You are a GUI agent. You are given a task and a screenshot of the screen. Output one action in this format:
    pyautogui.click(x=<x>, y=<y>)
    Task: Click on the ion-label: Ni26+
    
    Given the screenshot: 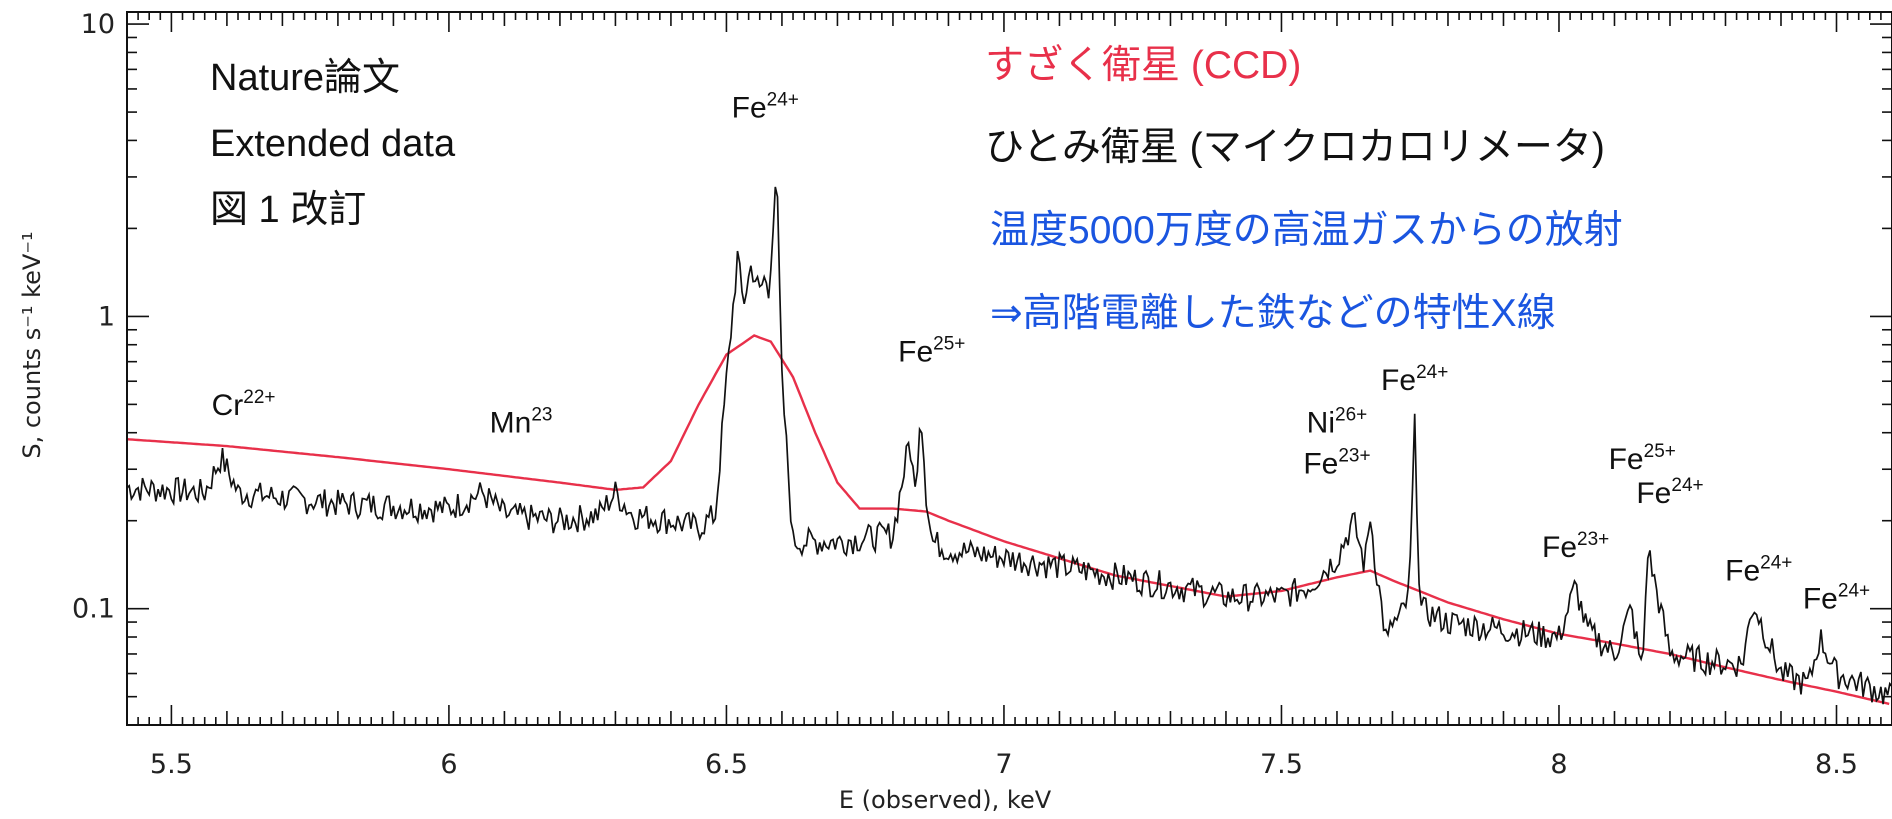 What is the action you would take?
    pyautogui.click(x=1337, y=422)
    